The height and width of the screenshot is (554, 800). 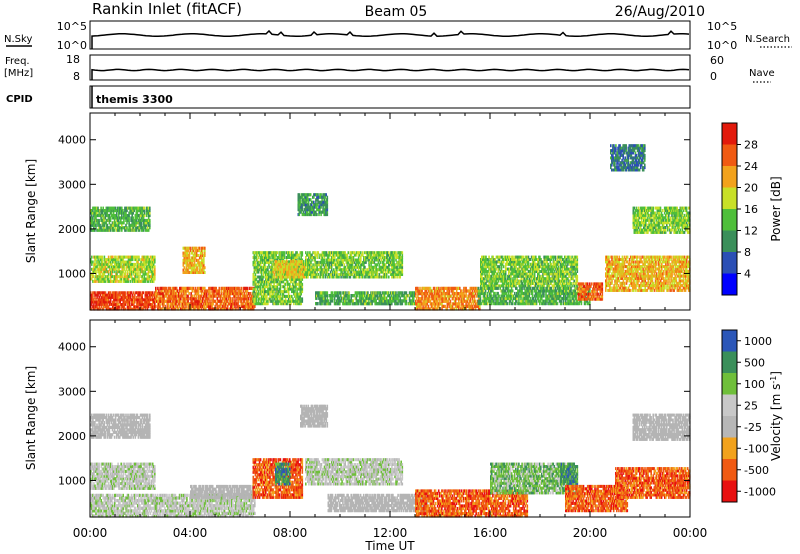 I want to click on freq-tick-top: 18, so click(x=73, y=59).